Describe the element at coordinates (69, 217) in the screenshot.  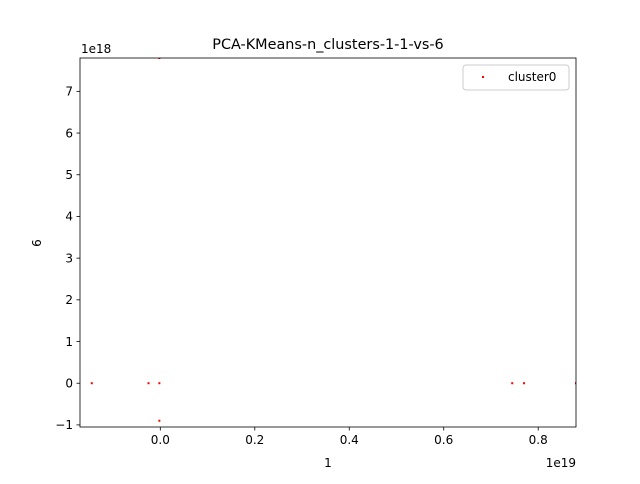
I see `y-tick-label: 4` at that location.